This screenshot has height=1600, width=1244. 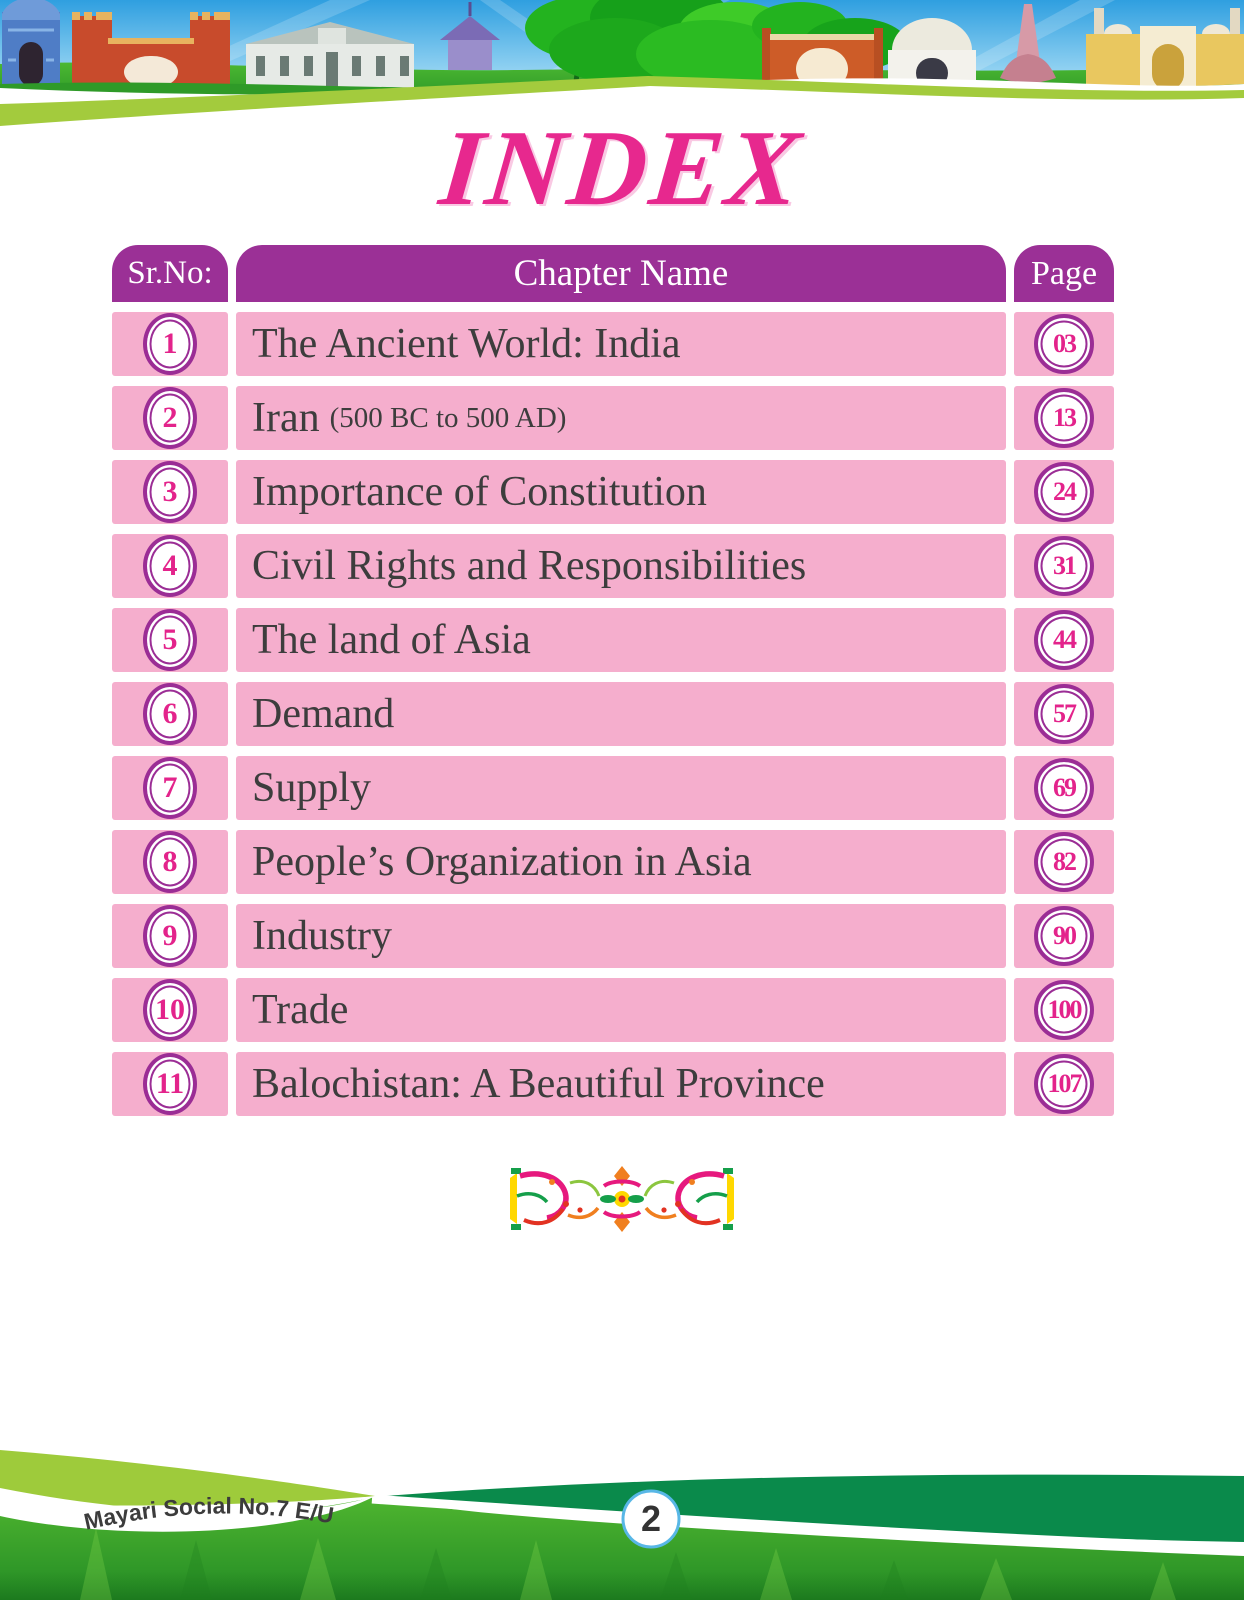 I want to click on chapter-name-cell: Supply, so click(x=621, y=788).